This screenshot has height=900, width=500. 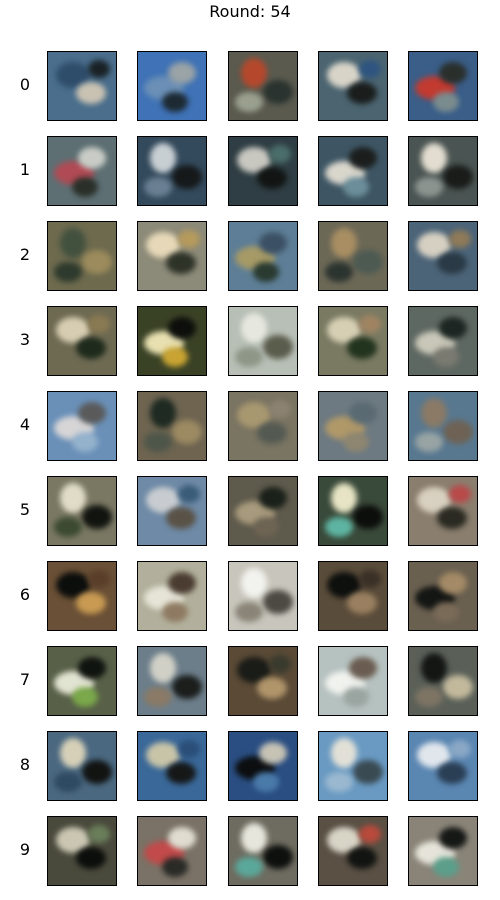 I want to click on row-label: 7, so click(x=25, y=679).